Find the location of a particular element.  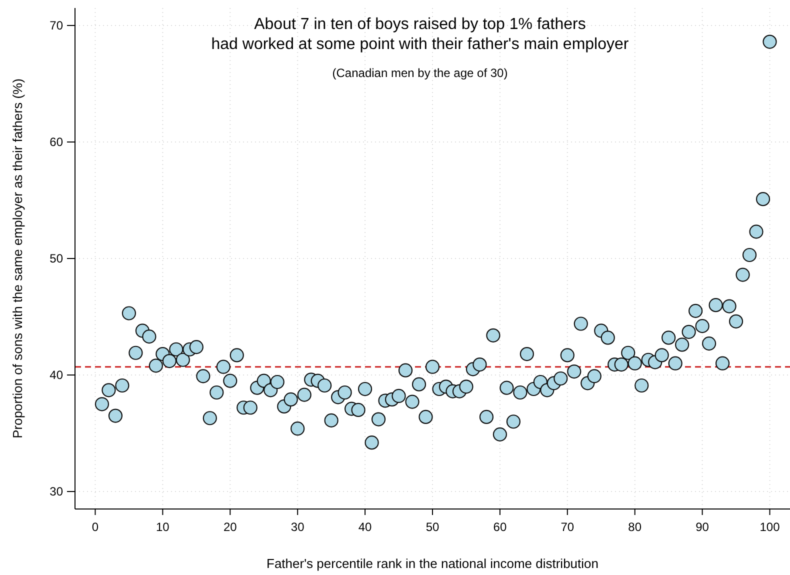

x-tick-label: 90 is located at coordinates (703, 527).